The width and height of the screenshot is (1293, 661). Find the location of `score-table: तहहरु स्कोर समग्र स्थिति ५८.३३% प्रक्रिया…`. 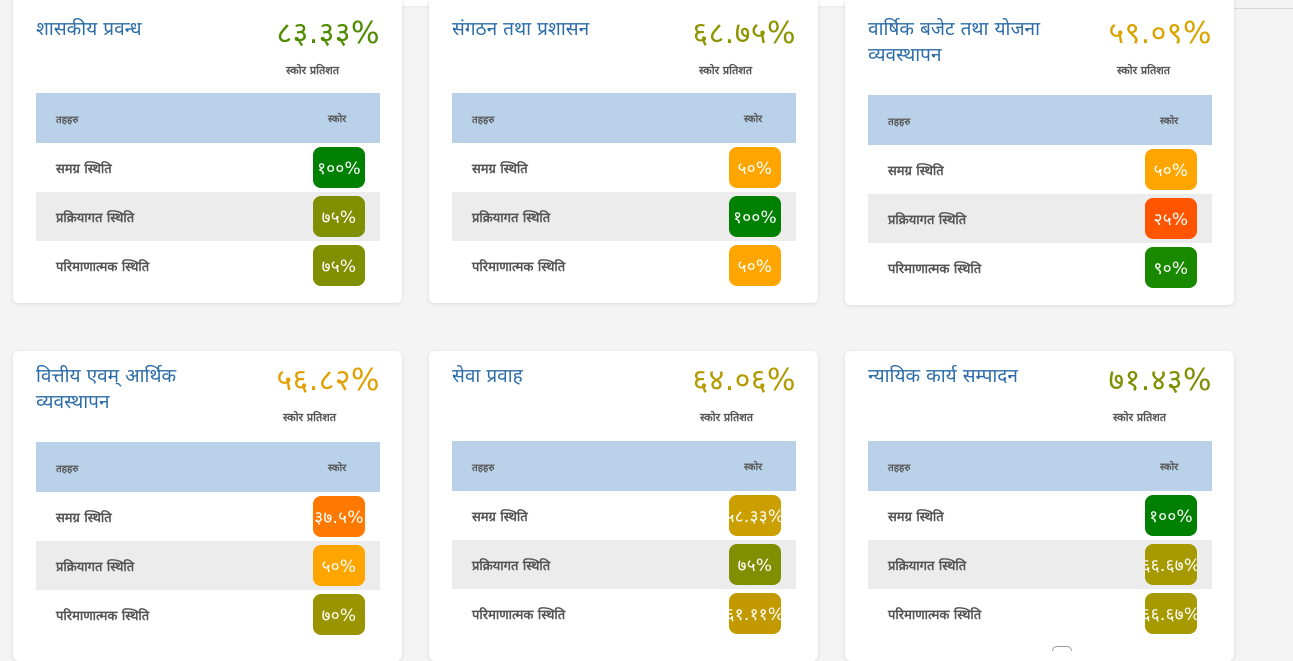

score-table: तहहरु स्कोर समग्र स्थिति ५८.३३% प्रक्रिया… is located at coordinates (624, 539).